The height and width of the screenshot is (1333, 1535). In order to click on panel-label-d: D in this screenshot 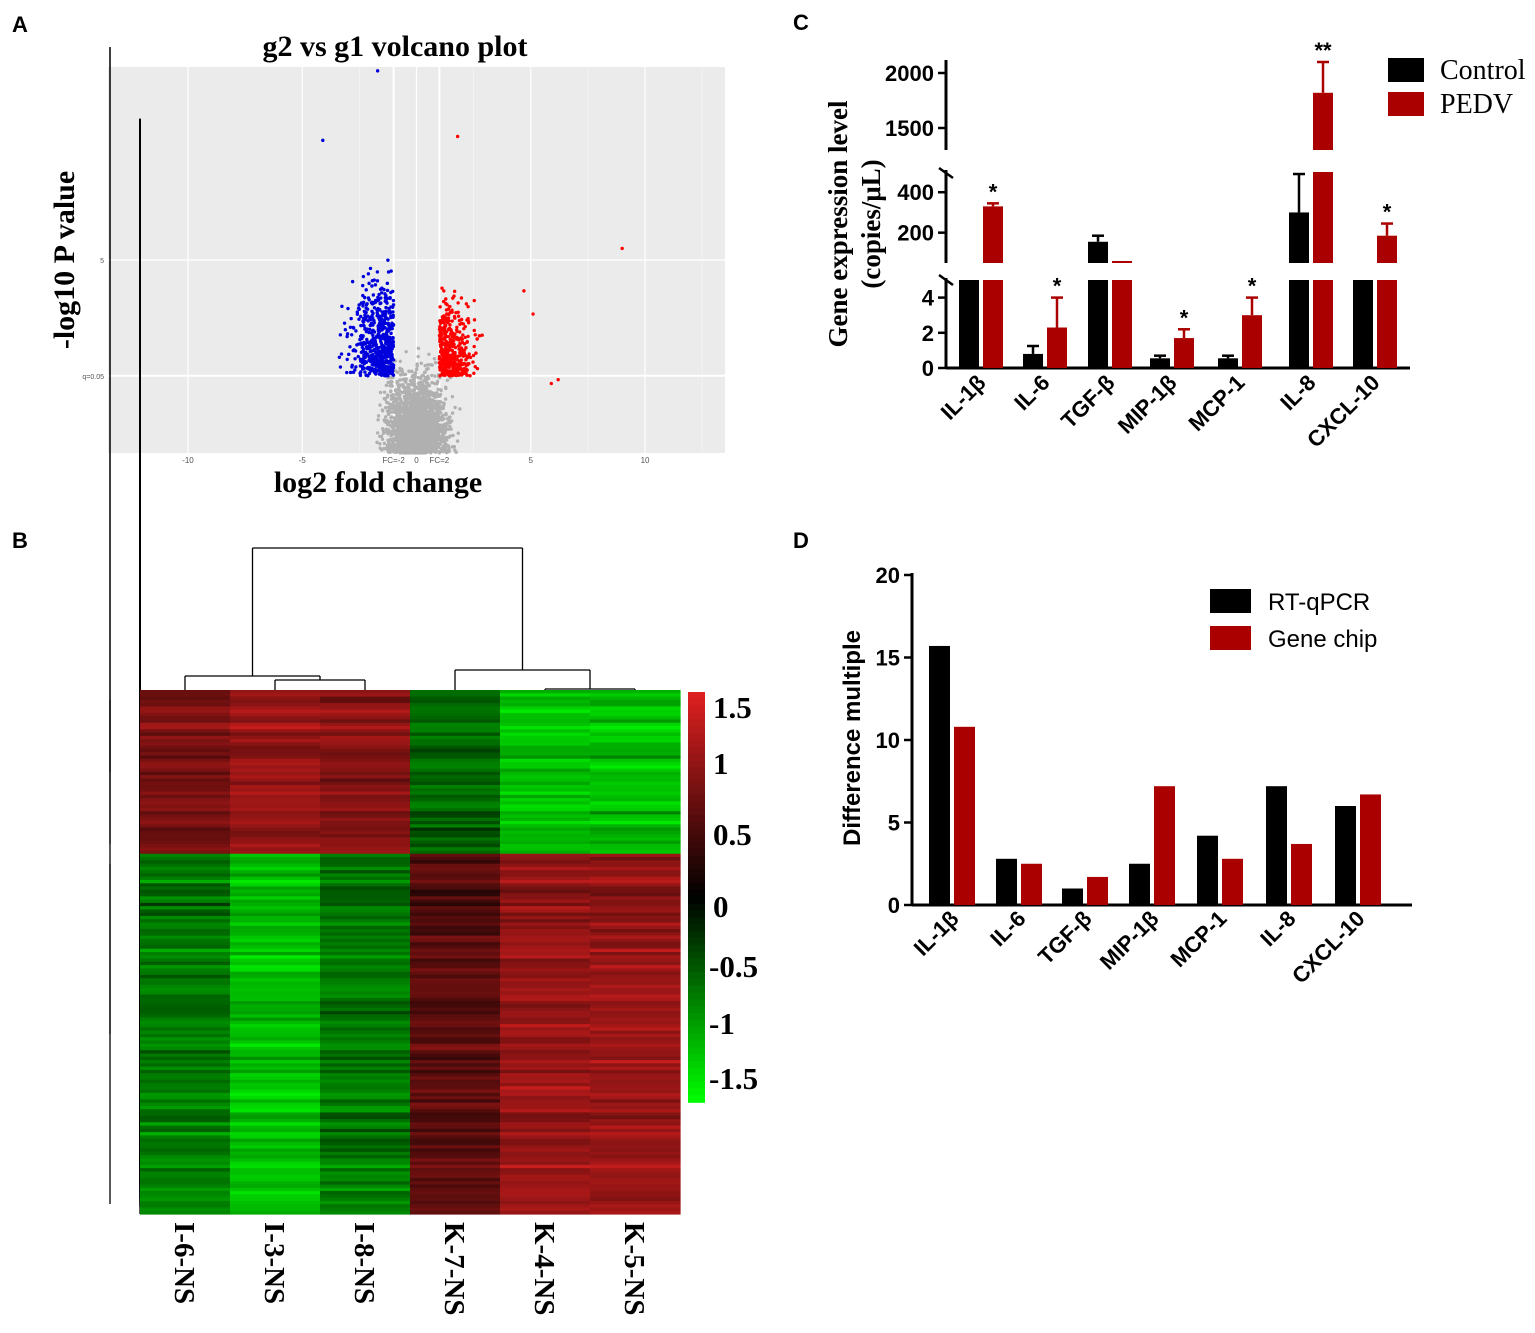, I will do `click(801, 540)`.